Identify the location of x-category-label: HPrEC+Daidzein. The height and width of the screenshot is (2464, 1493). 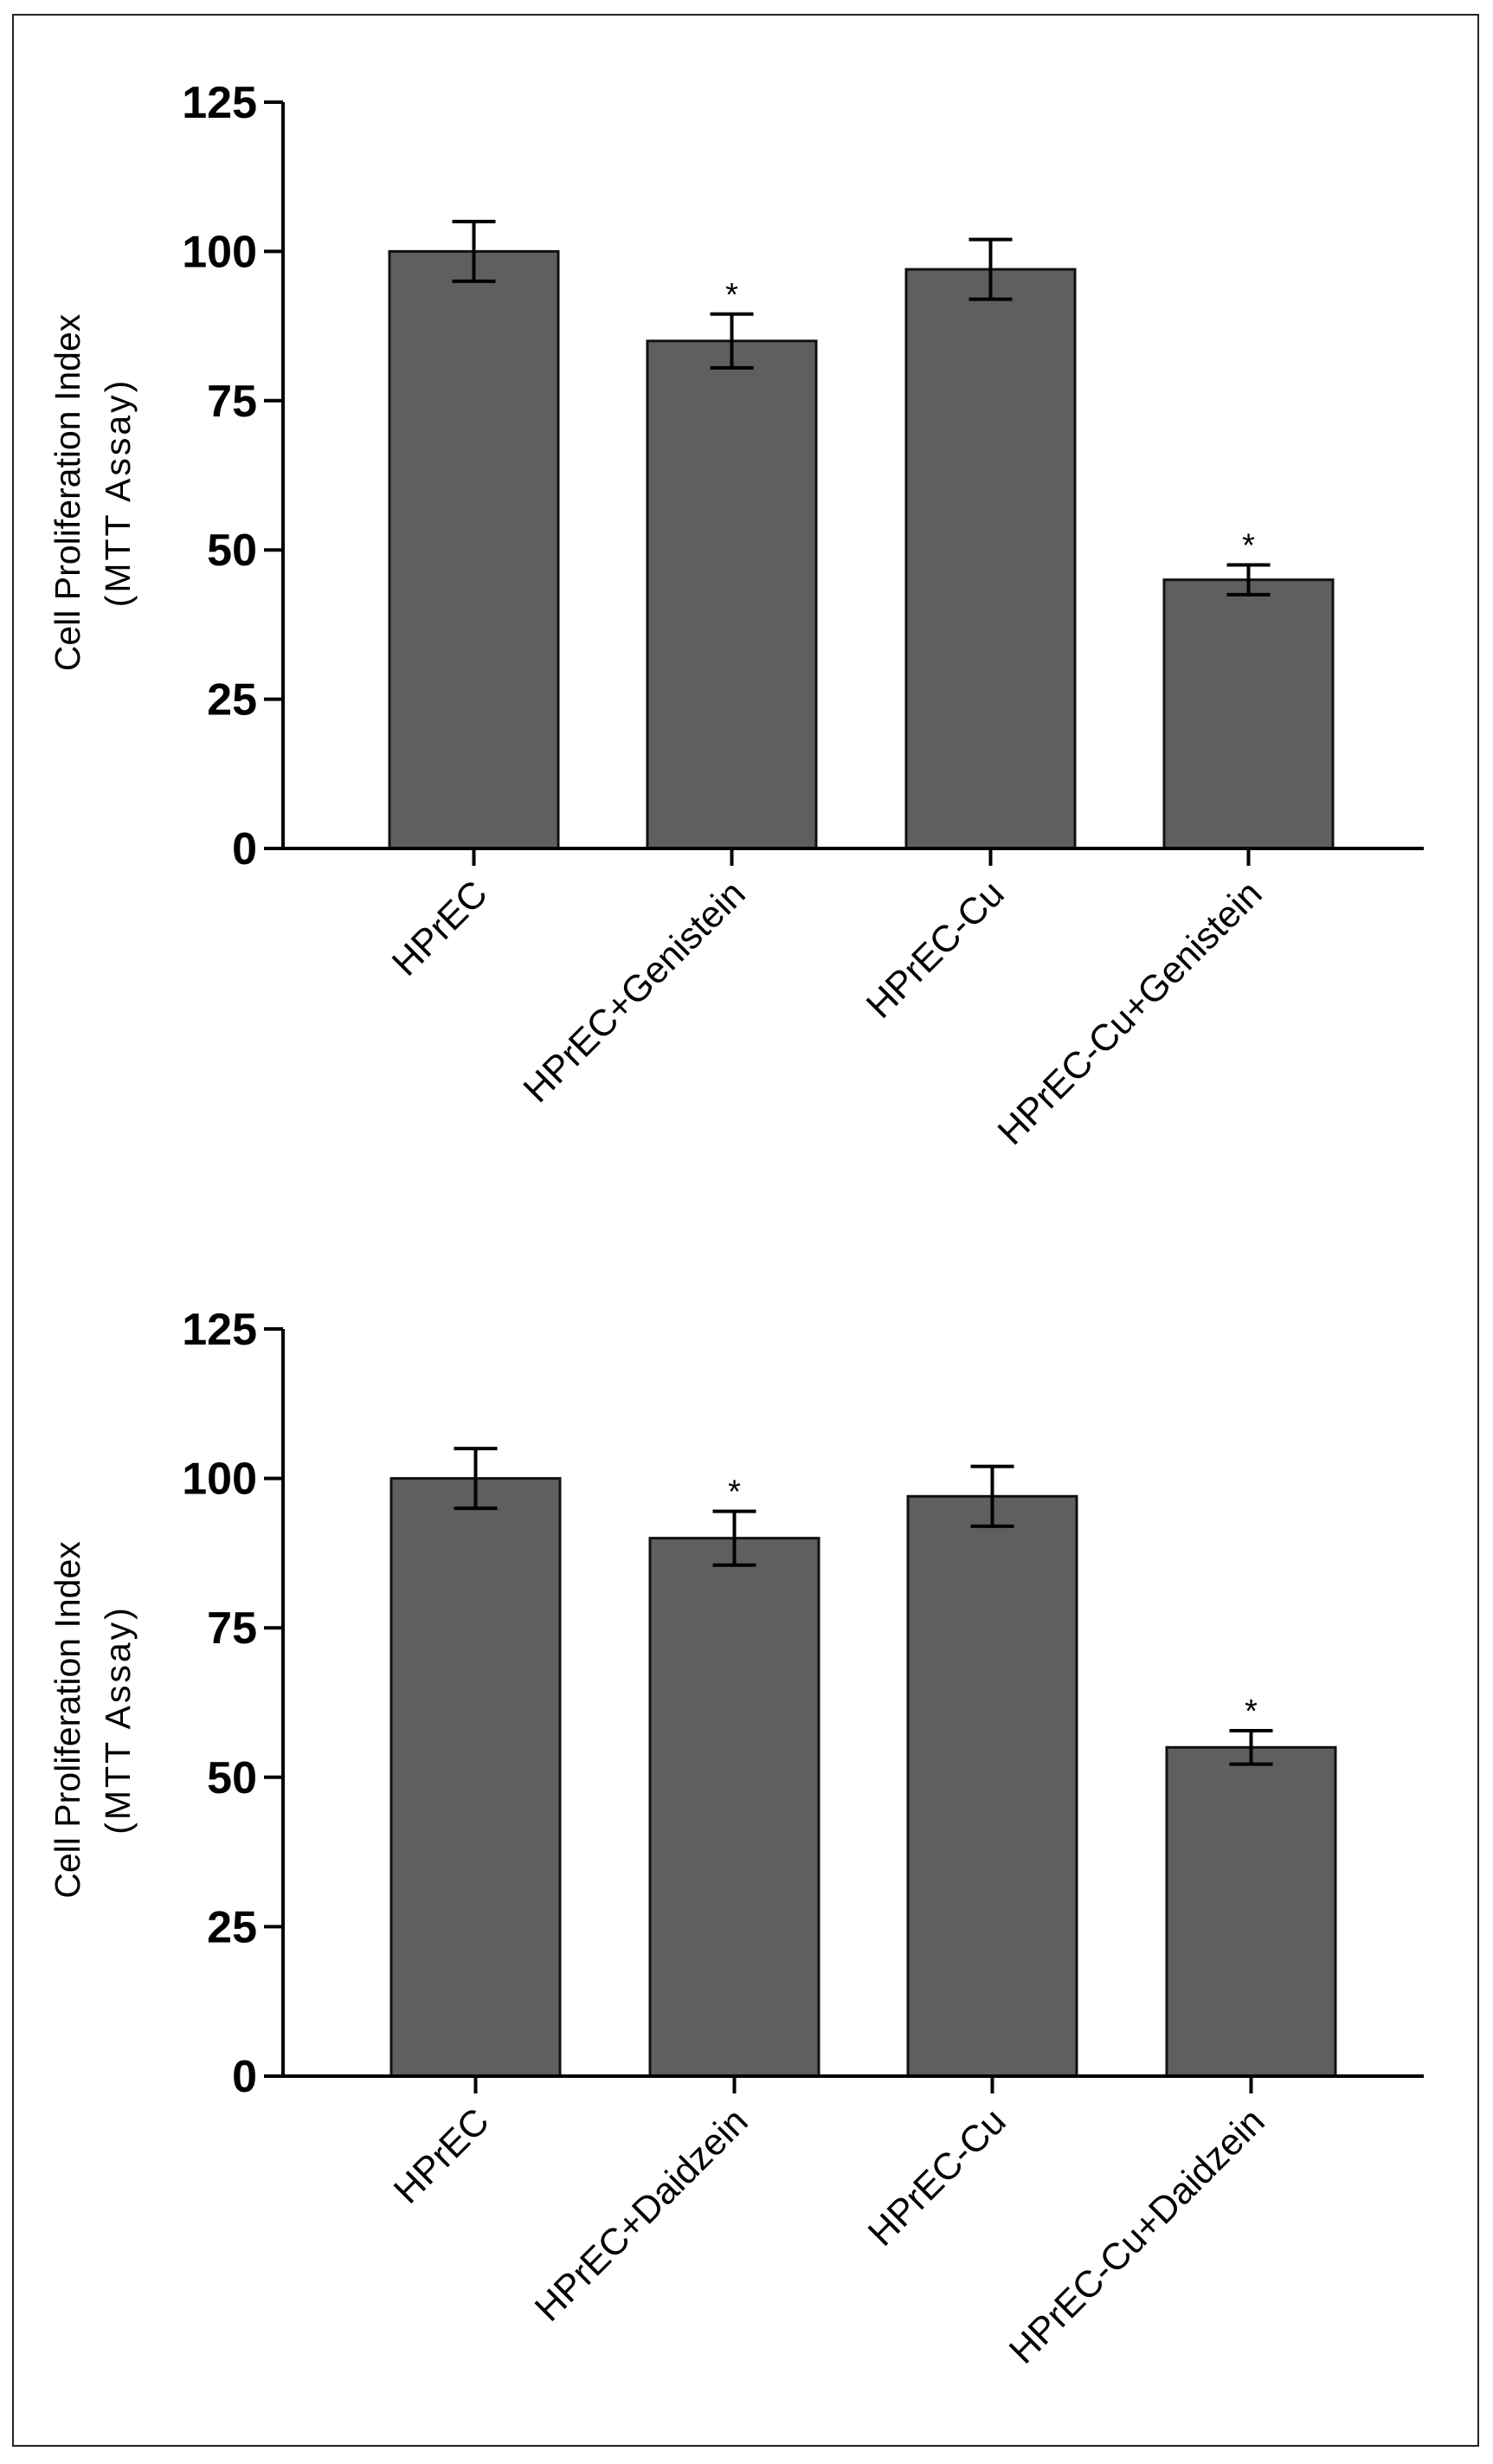
(642, 2215).